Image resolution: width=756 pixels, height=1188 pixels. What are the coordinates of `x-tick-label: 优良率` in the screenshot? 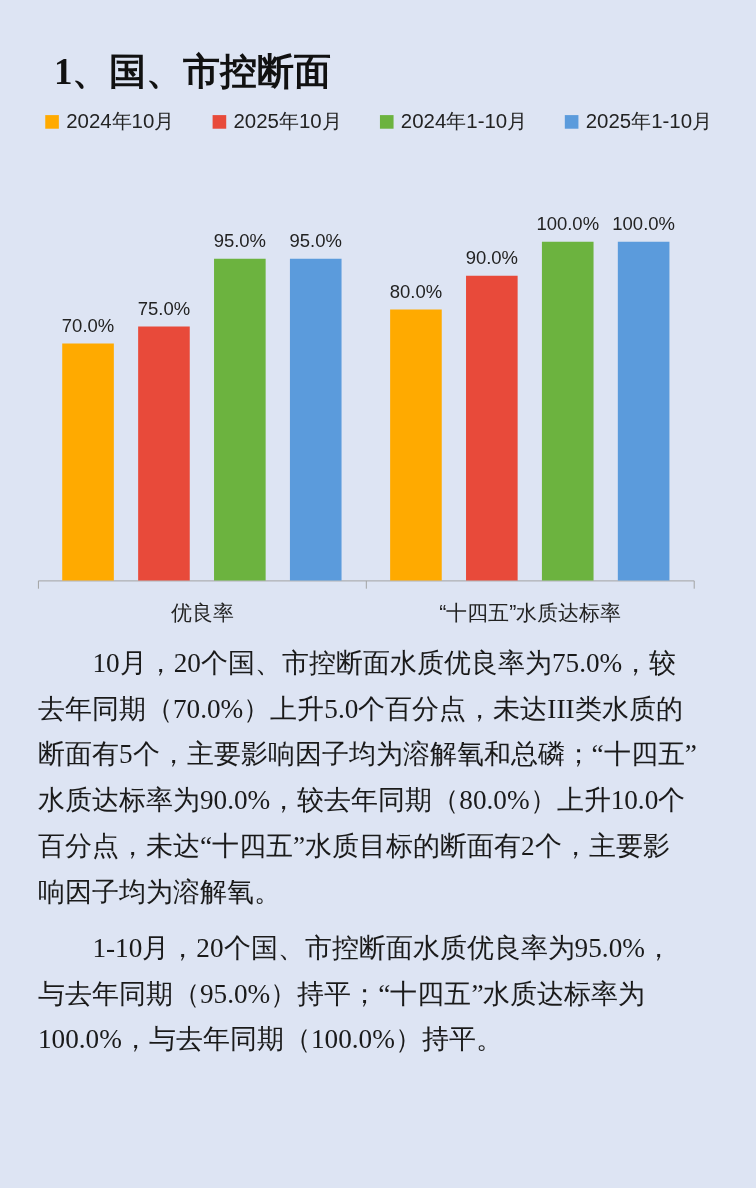 It's located at (202, 612).